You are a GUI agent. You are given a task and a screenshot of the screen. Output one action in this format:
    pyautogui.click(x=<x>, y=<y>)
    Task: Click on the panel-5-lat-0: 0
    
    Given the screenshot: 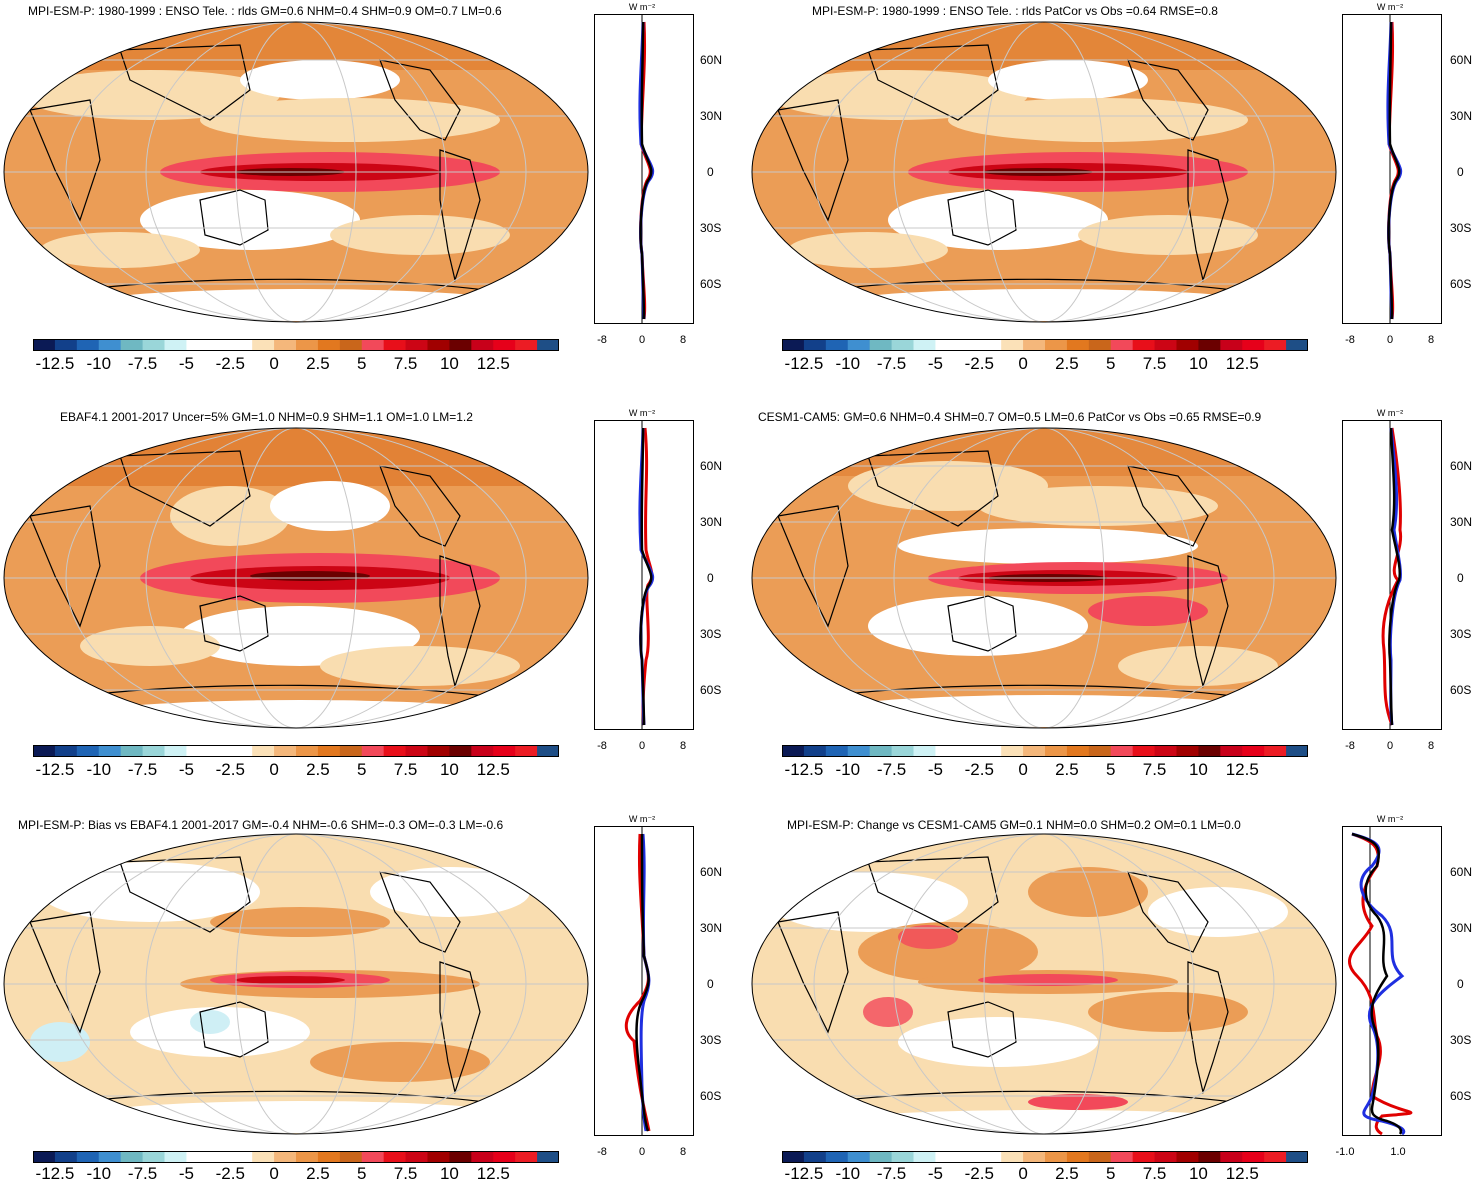 What is the action you would take?
    pyautogui.click(x=710, y=984)
    